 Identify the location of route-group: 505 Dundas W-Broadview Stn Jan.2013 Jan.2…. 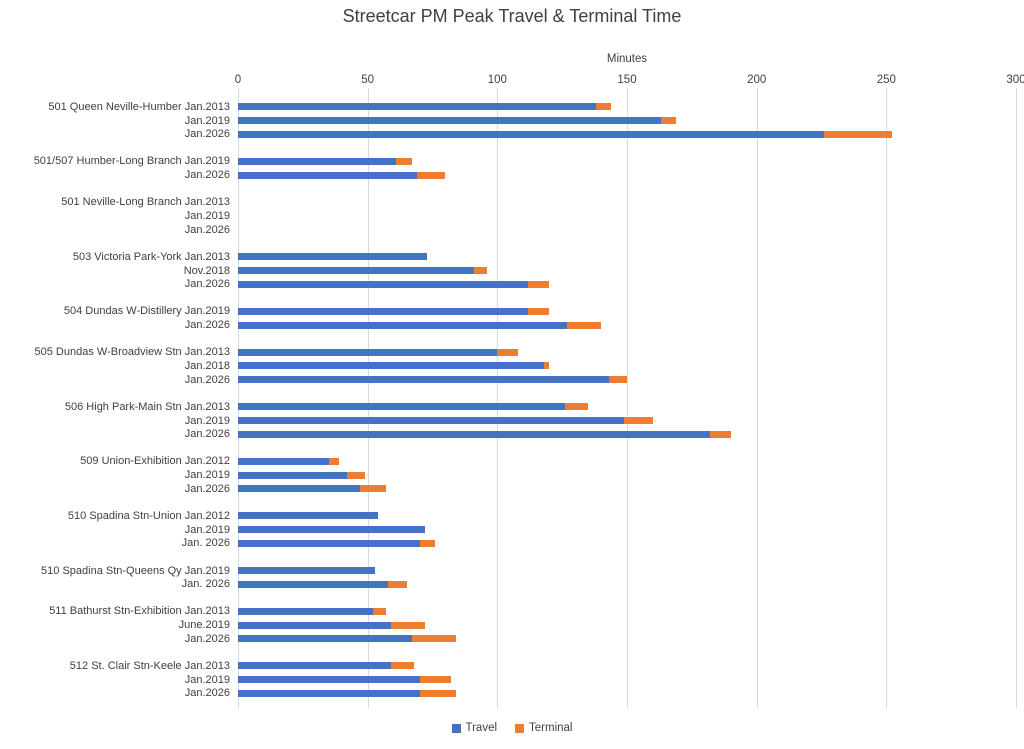
(512, 365).